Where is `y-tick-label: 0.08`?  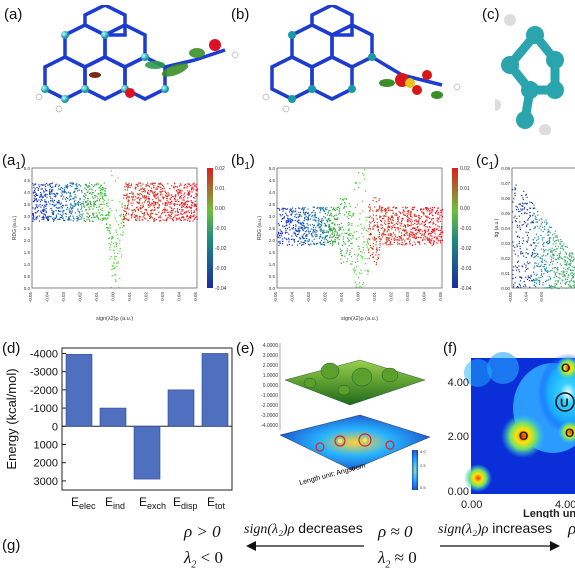
y-tick-label: 0.08 is located at coordinates (505, 168).